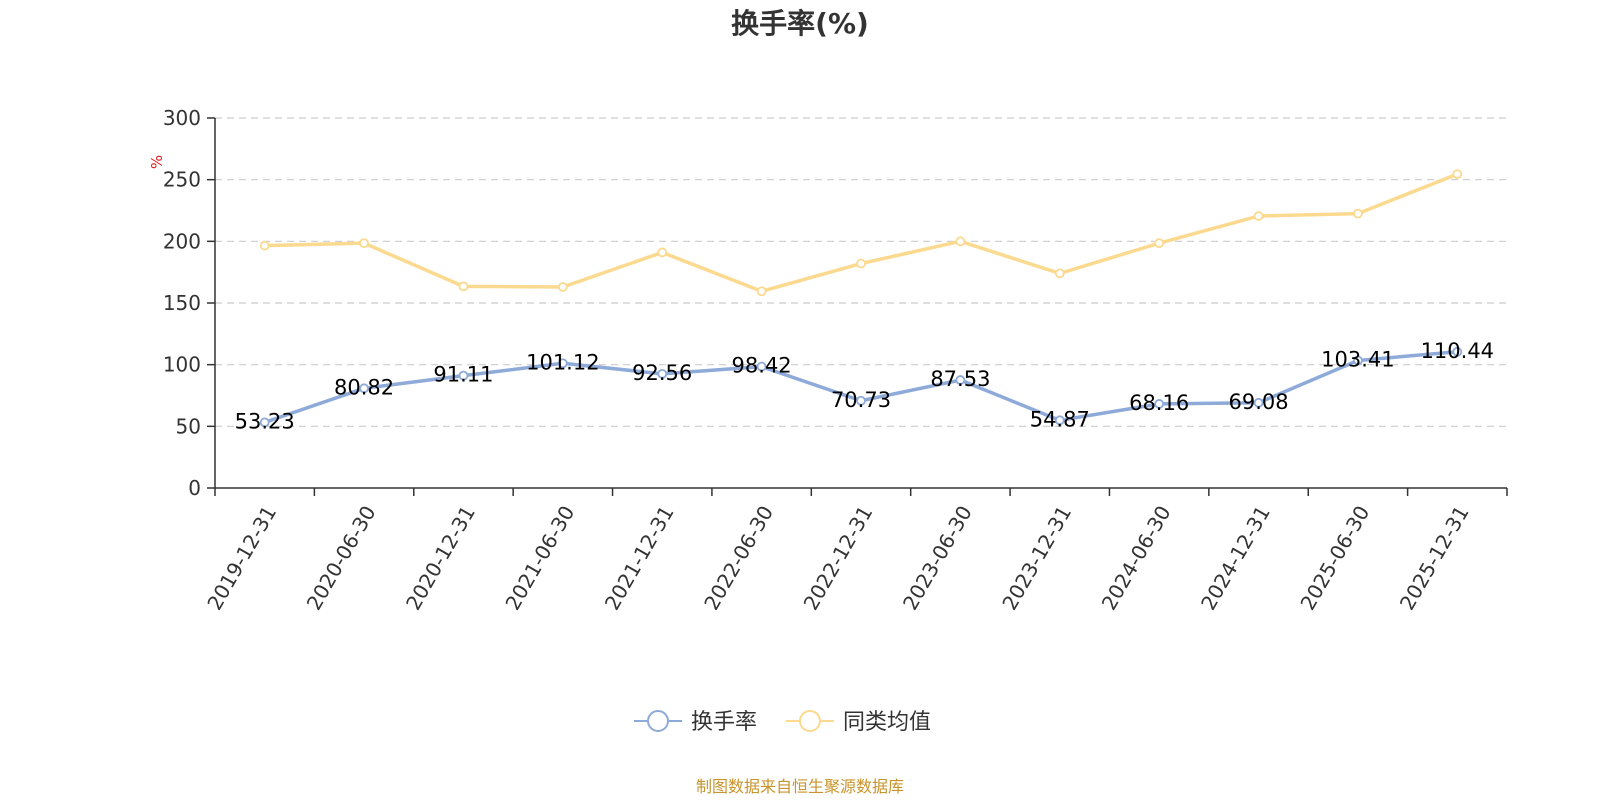 Image resolution: width=1600 pixels, height=800 pixels. Describe the element at coordinates (241, 558) in the screenshot. I see `x-tick-label: 2019-12-31` at that location.